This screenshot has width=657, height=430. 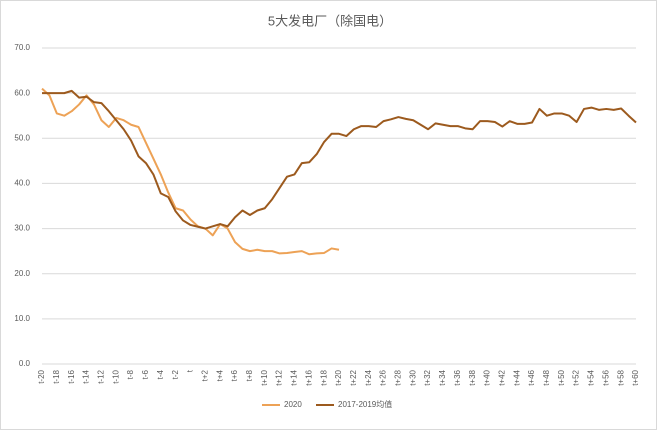 What do you see at coordinates (501, 377) in the screenshot?
I see `x-tick-label: t+42` at bounding box center [501, 377].